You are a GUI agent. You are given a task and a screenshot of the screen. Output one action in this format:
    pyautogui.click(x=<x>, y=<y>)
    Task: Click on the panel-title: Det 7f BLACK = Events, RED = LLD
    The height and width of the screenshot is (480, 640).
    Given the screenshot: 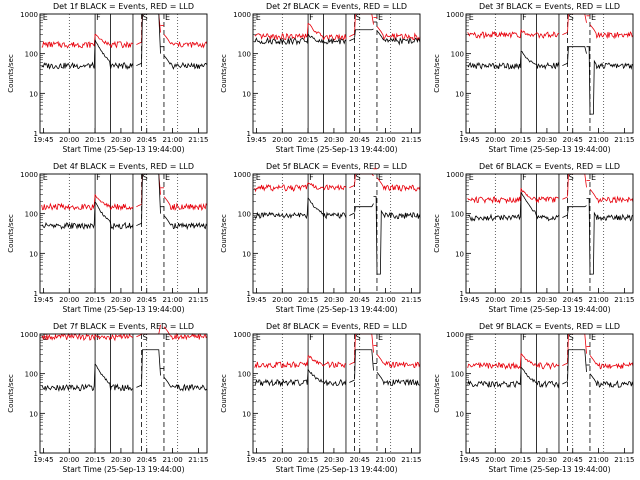 What is the action you would take?
    pyautogui.click(x=123, y=326)
    